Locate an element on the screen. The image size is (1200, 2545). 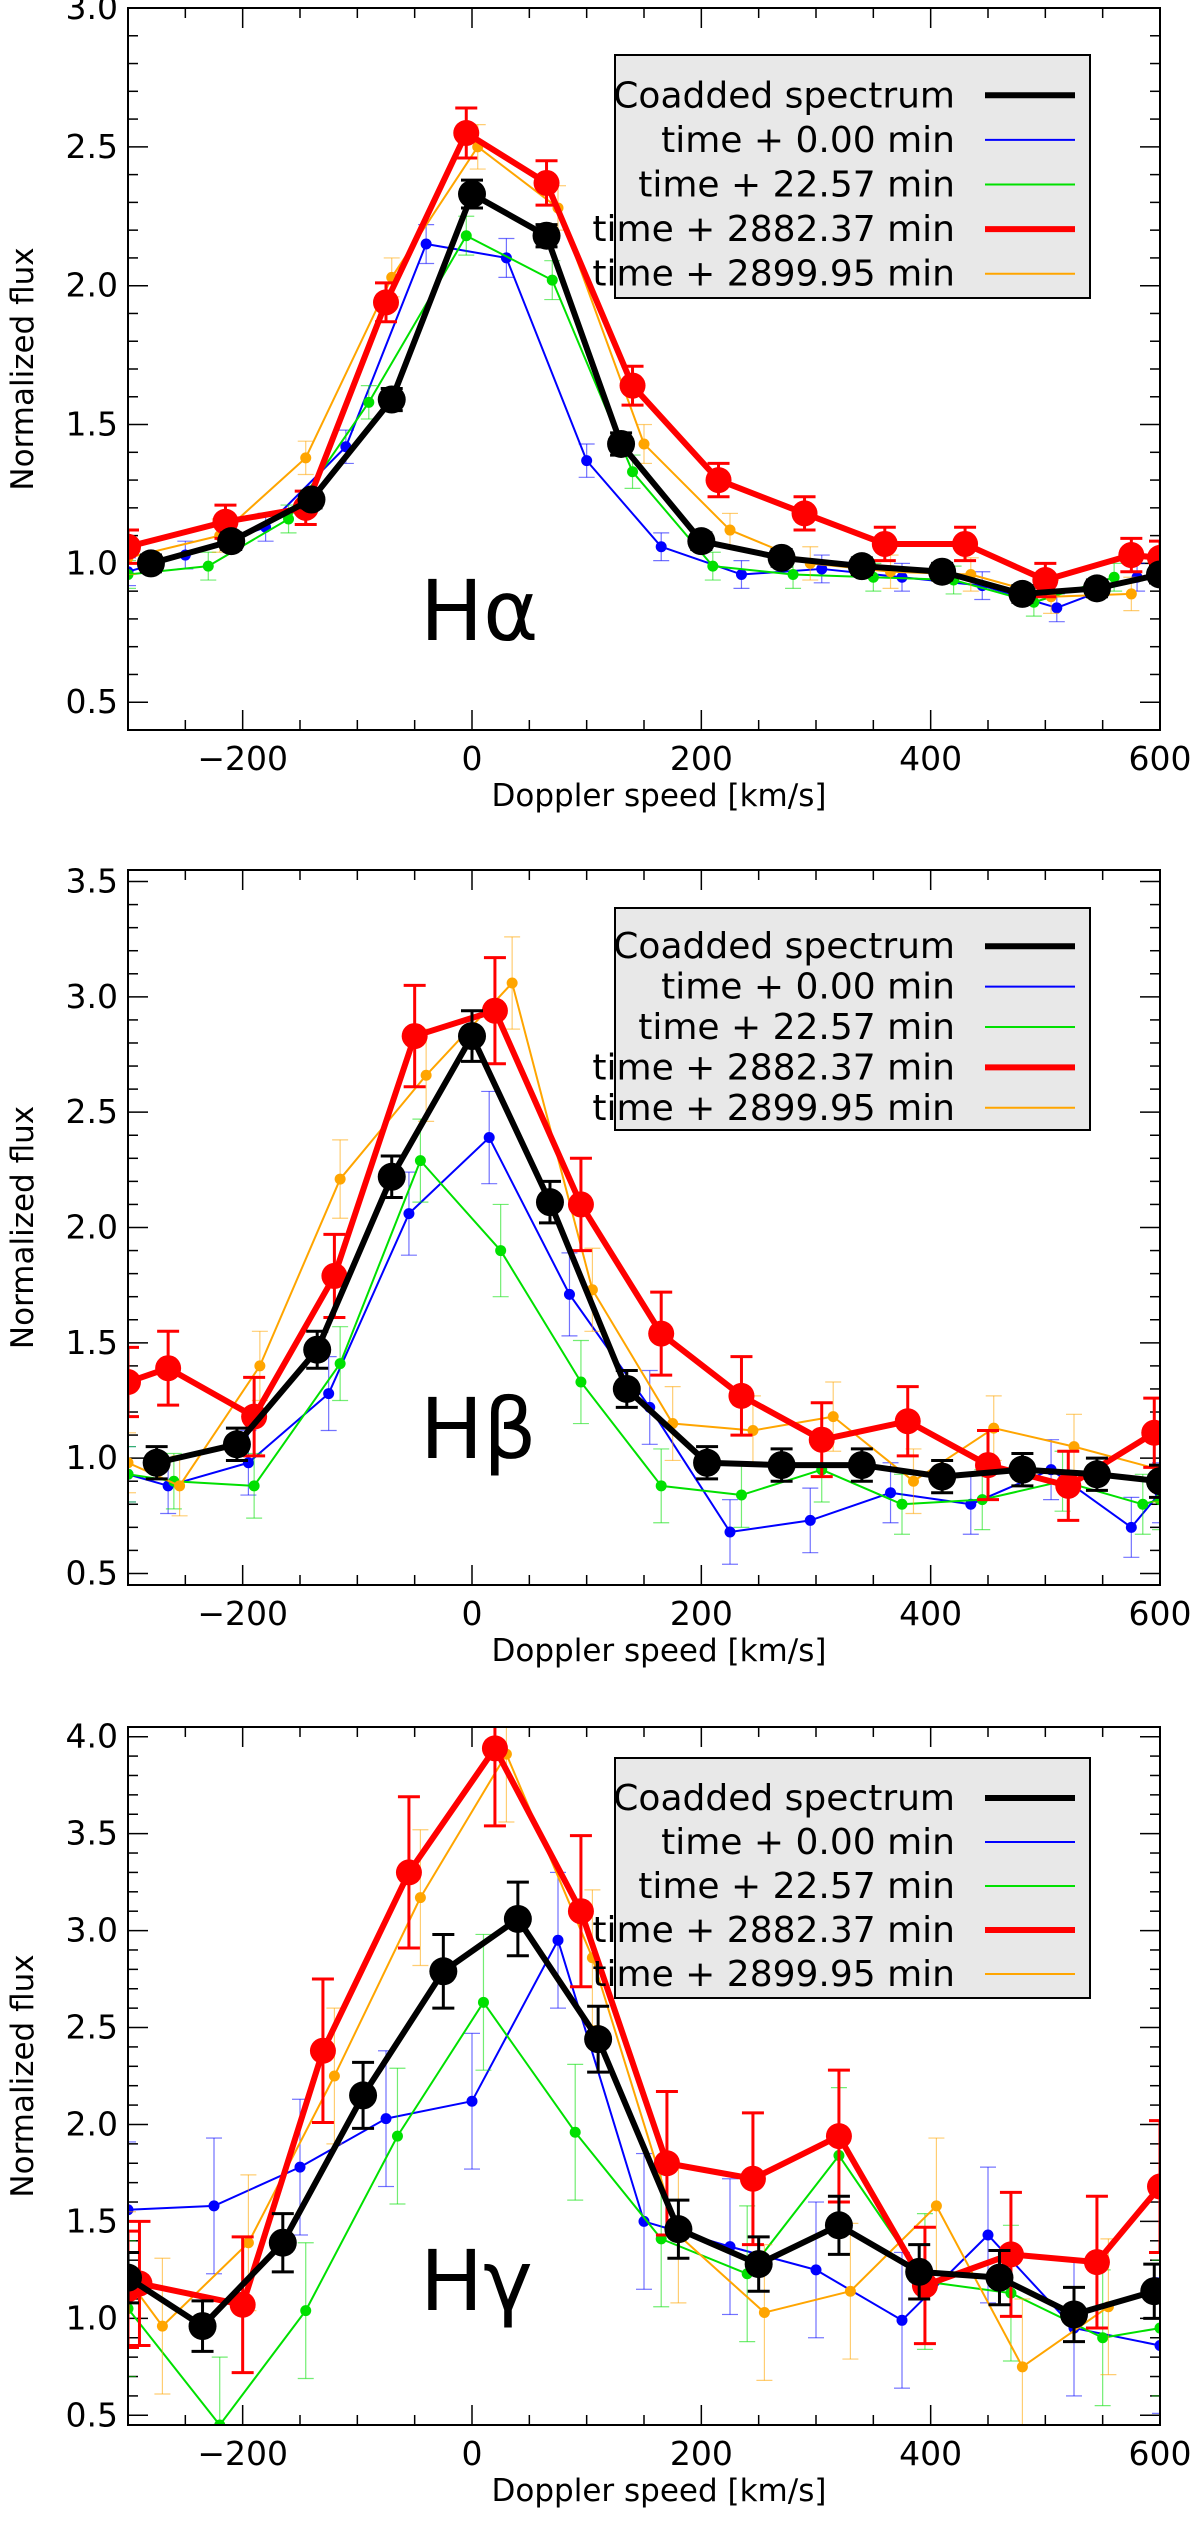
line-label: Hα is located at coordinates (479, 611).